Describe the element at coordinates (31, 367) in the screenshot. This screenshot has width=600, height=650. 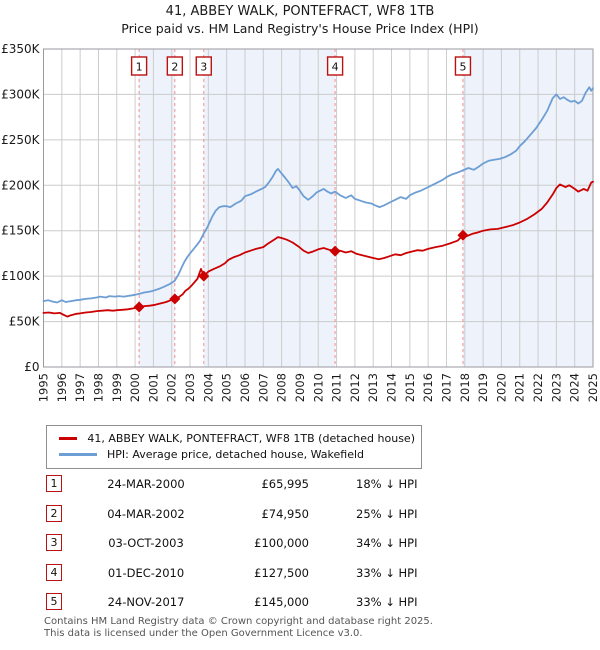
I see `y-axis-tick-label: £0` at that location.